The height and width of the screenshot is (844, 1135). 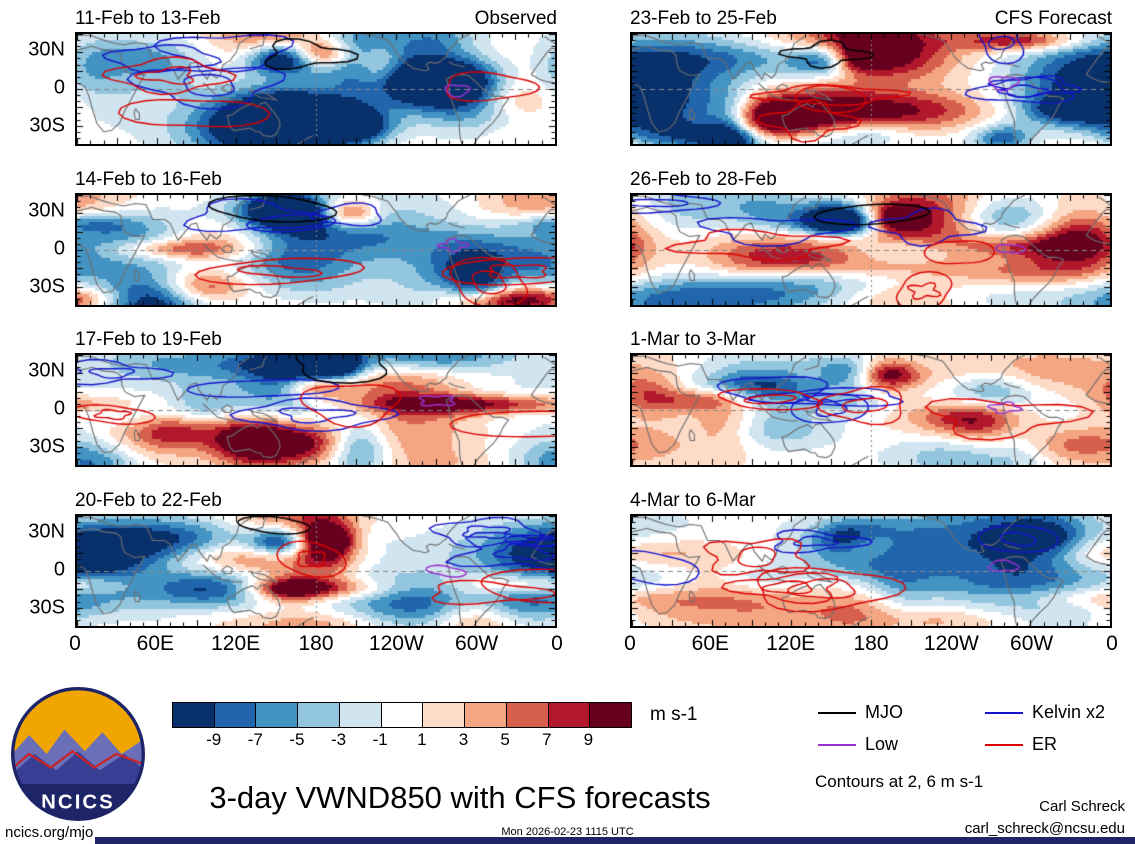 I want to click on panel-observed-1: 11-Feb to 13-Feb Observed 30N 0 30S, so click(x=283, y=75).